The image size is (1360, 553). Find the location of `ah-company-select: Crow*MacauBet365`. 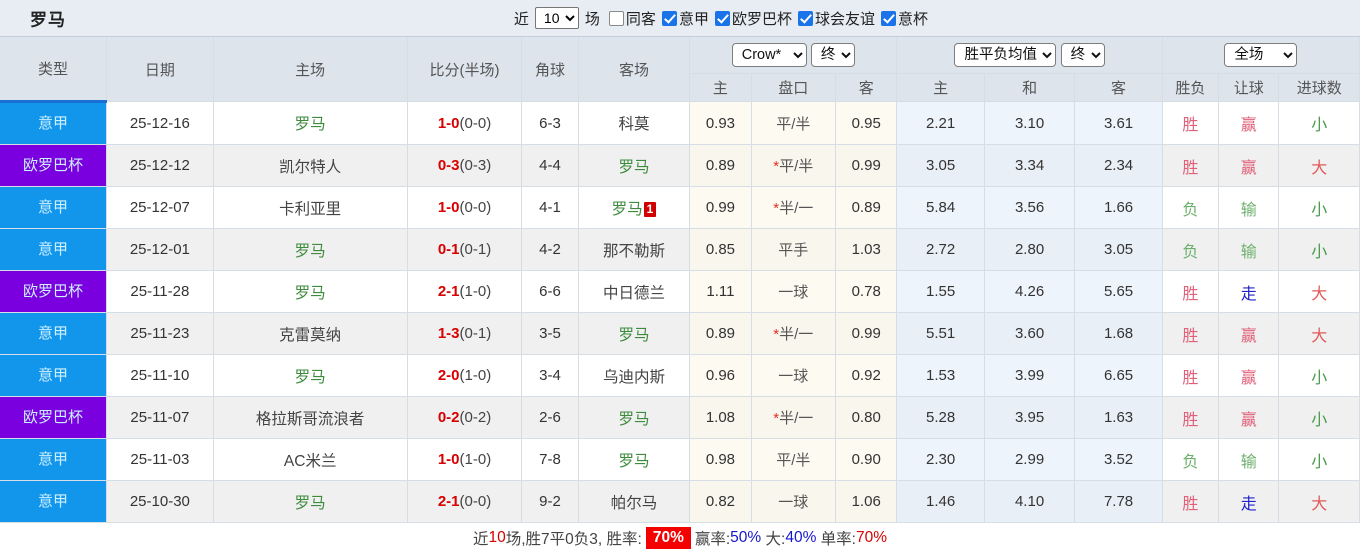

ah-company-select: Crow*MacauBet365 is located at coordinates (769, 55).